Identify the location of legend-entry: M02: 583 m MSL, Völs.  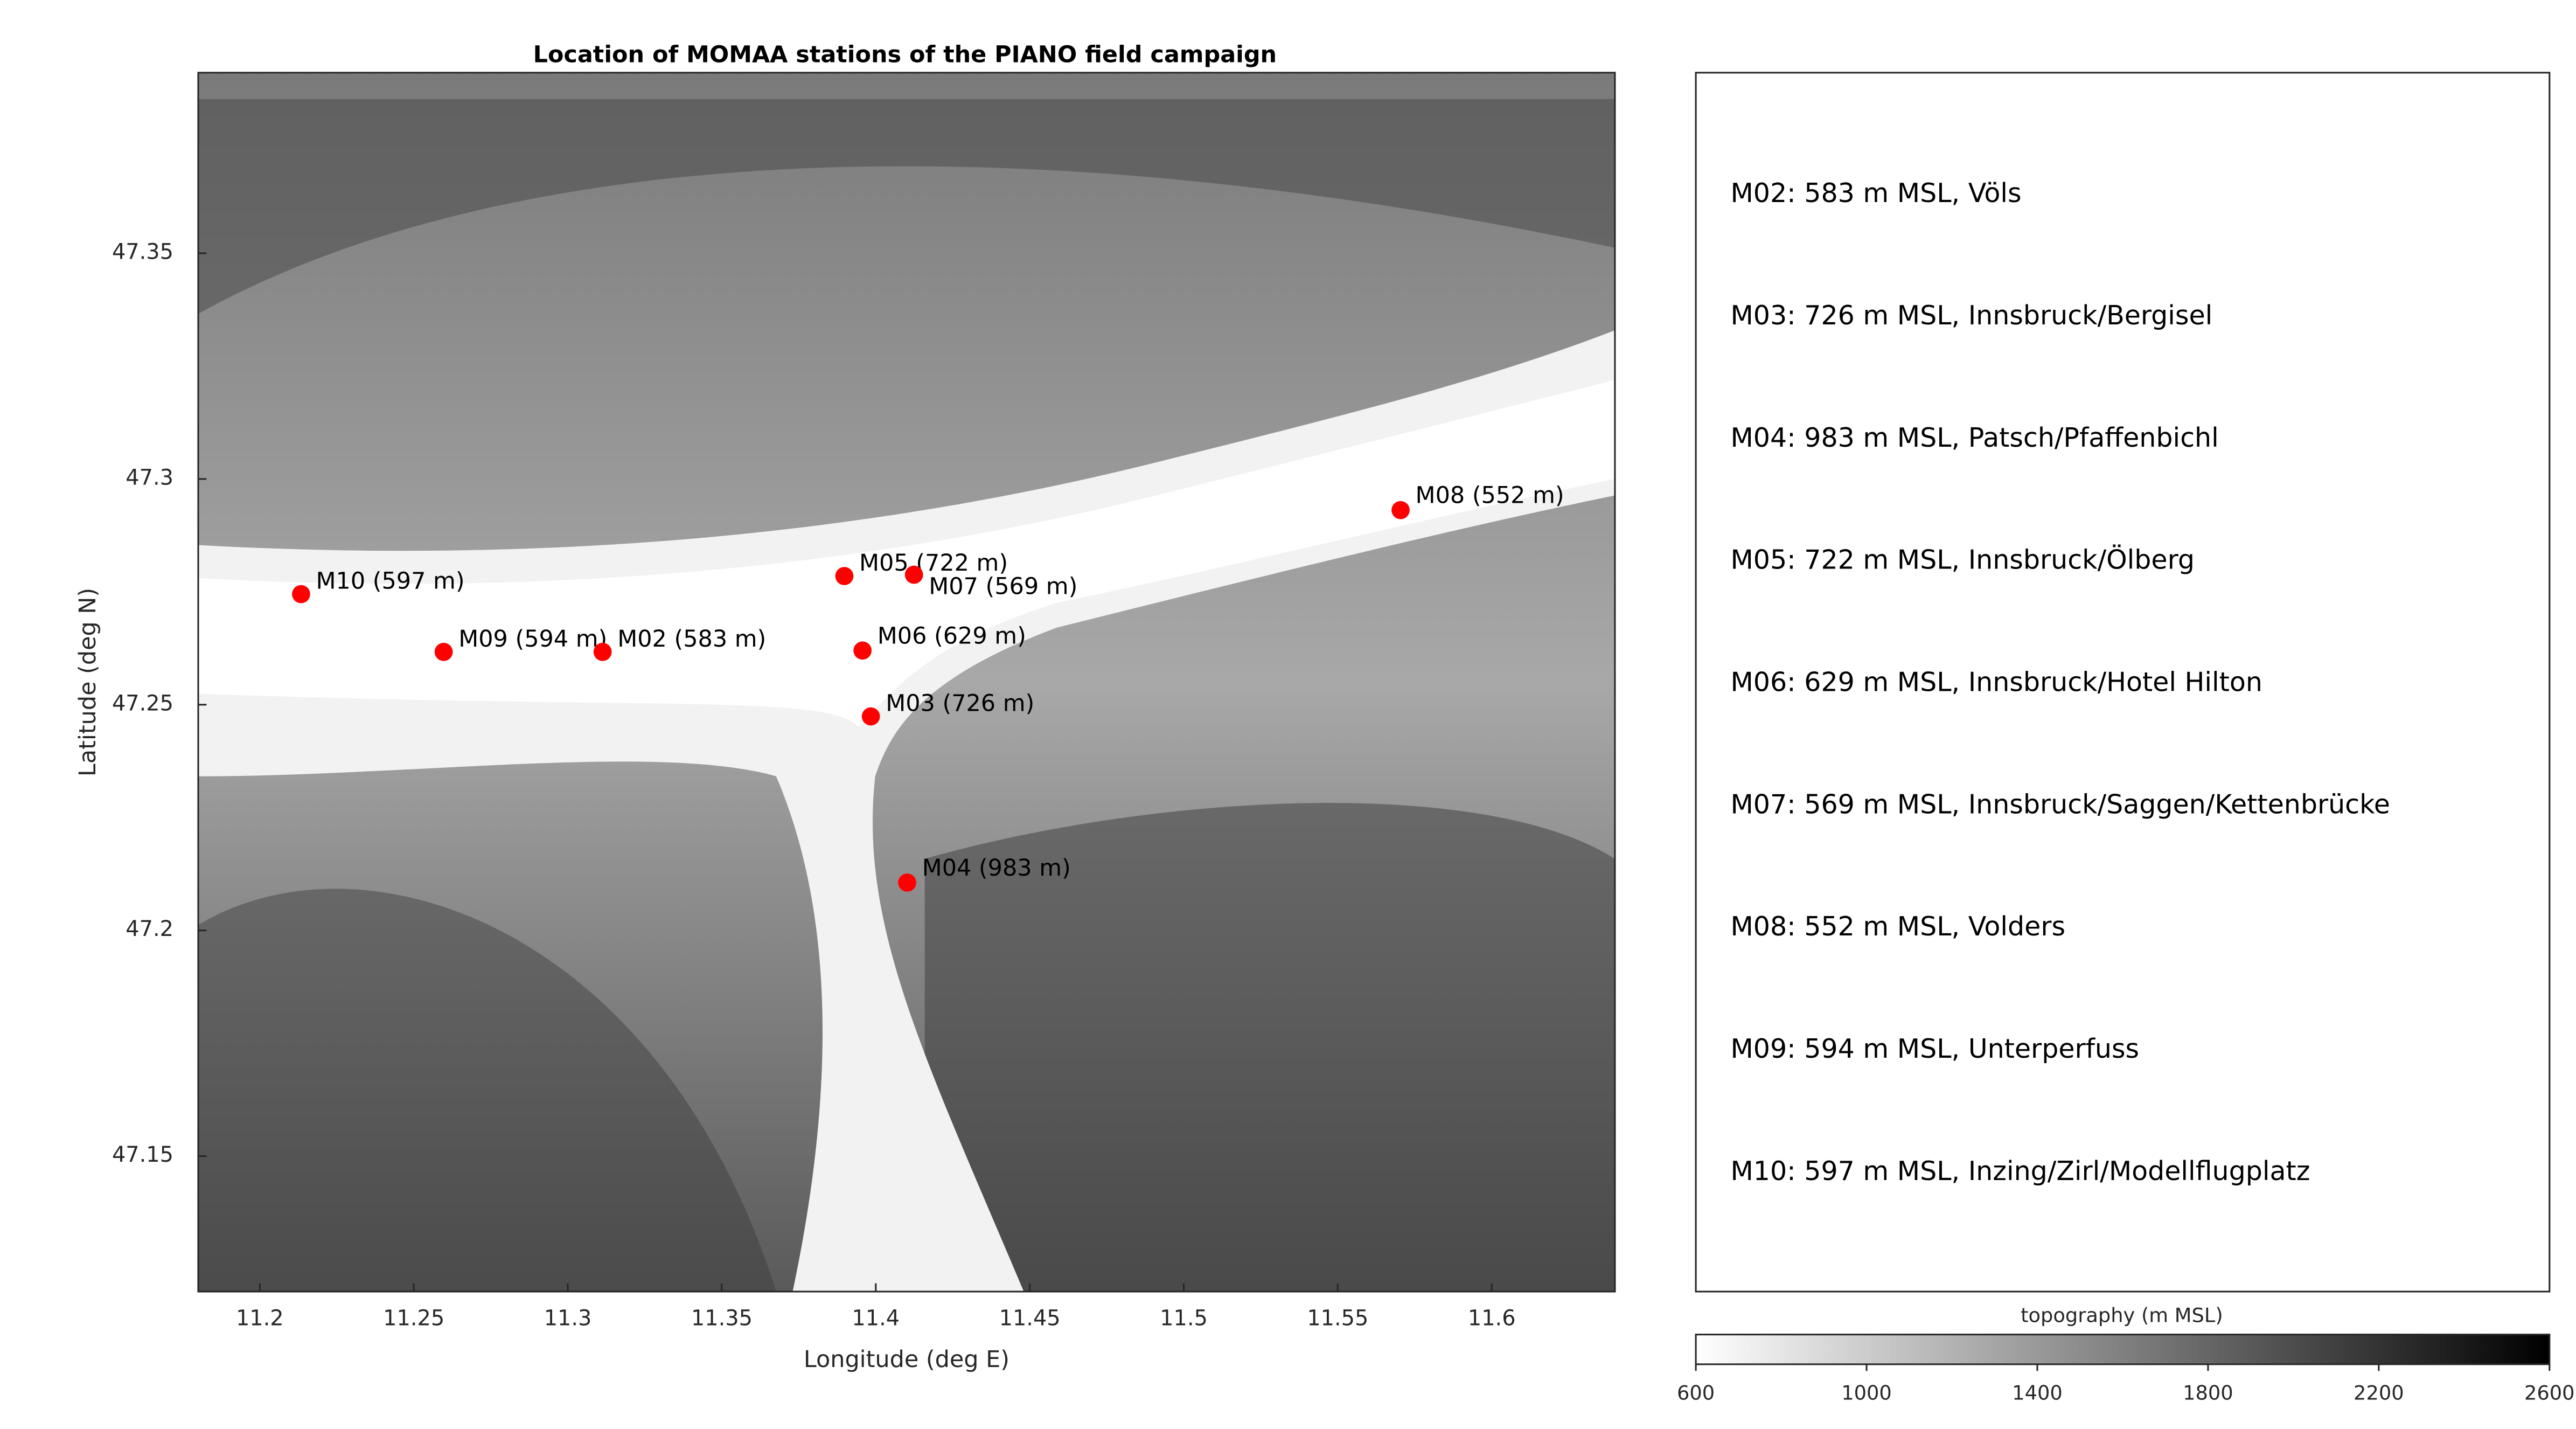
(1876, 193).